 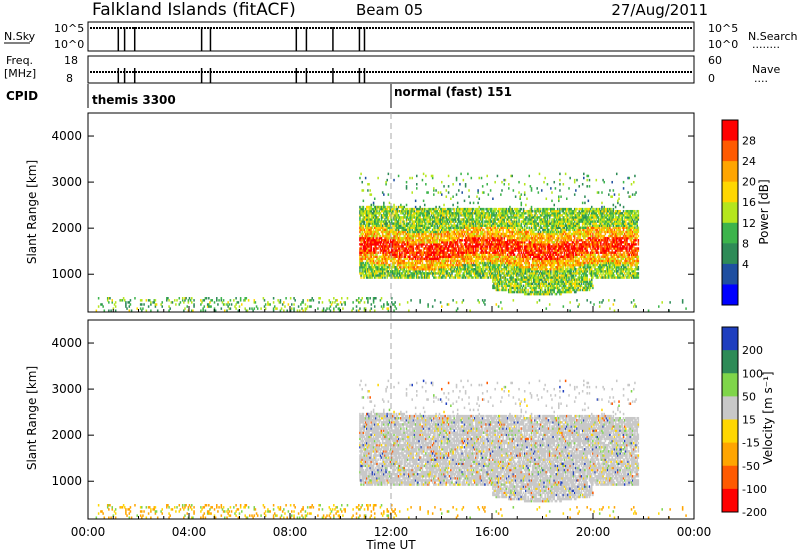 I want to click on cpid-mode-2: normal (fast) 151, so click(x=453, y=92).